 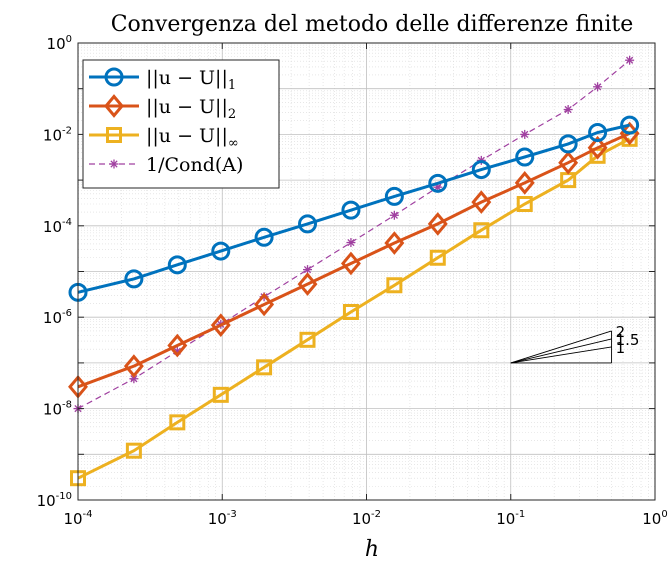 I want to click on legend-label: ||u − U||1, so click(x=191, y=80).